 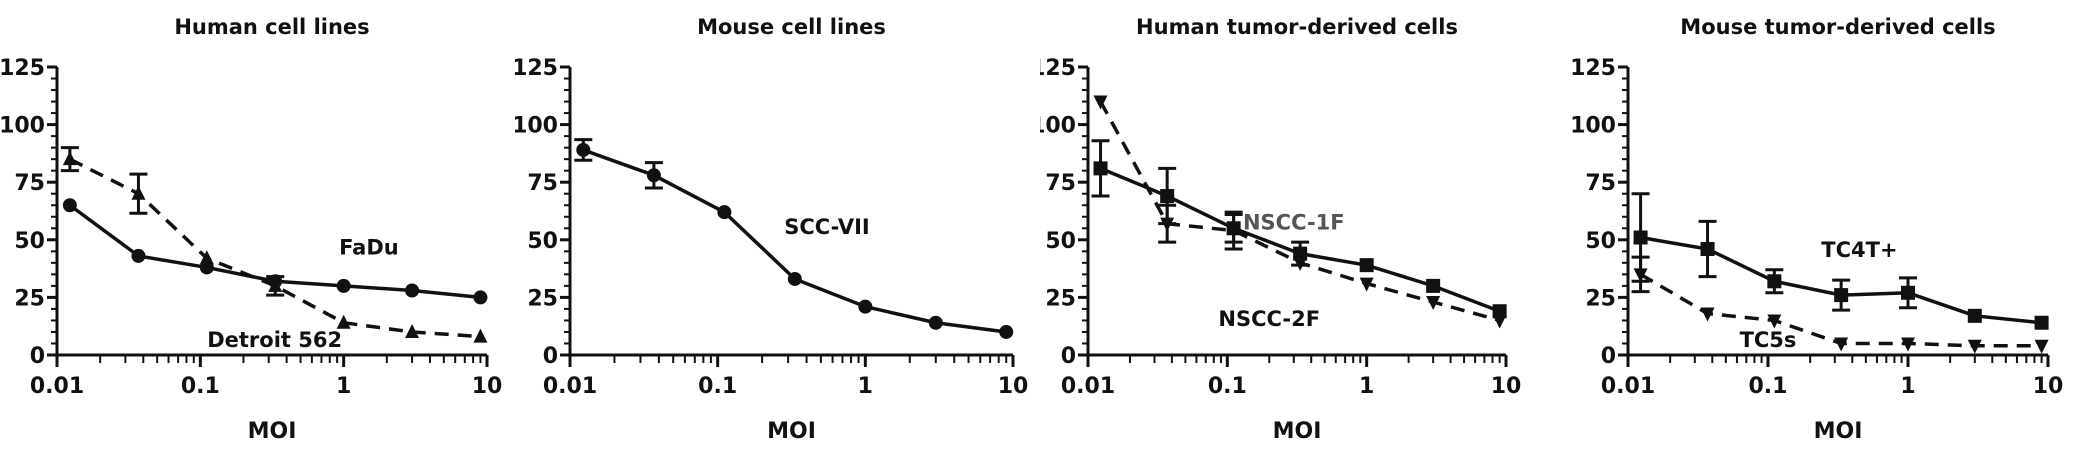 What do you see at coordinates (1269, 319) in the screenshot?
I see `series-label: NSCC-2F` at bounding box center [1269, 319].